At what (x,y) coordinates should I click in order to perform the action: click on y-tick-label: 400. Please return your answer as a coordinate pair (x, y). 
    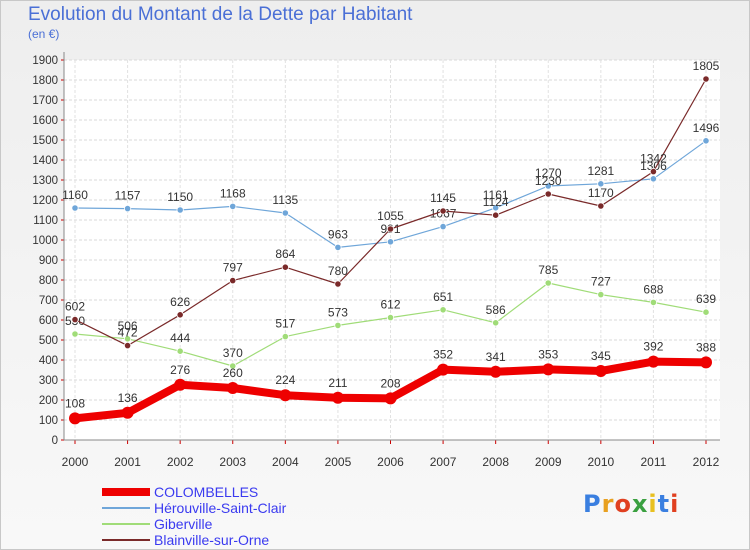
    Looking at the image, I should click on (48, 361).